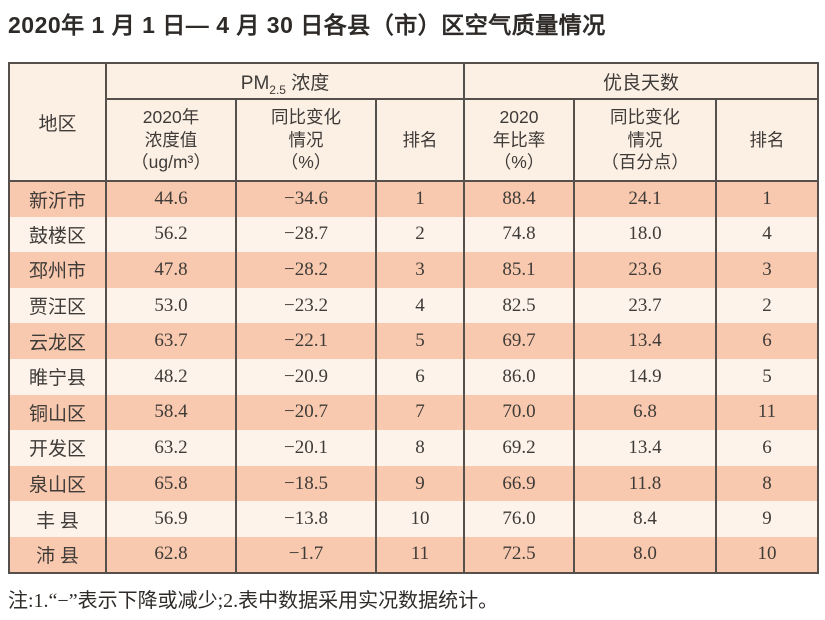  What do you see at coordinates (645, 305) in the screenshot?
I see `good-change-cell: 23.7` at bounding box center [645, 305].